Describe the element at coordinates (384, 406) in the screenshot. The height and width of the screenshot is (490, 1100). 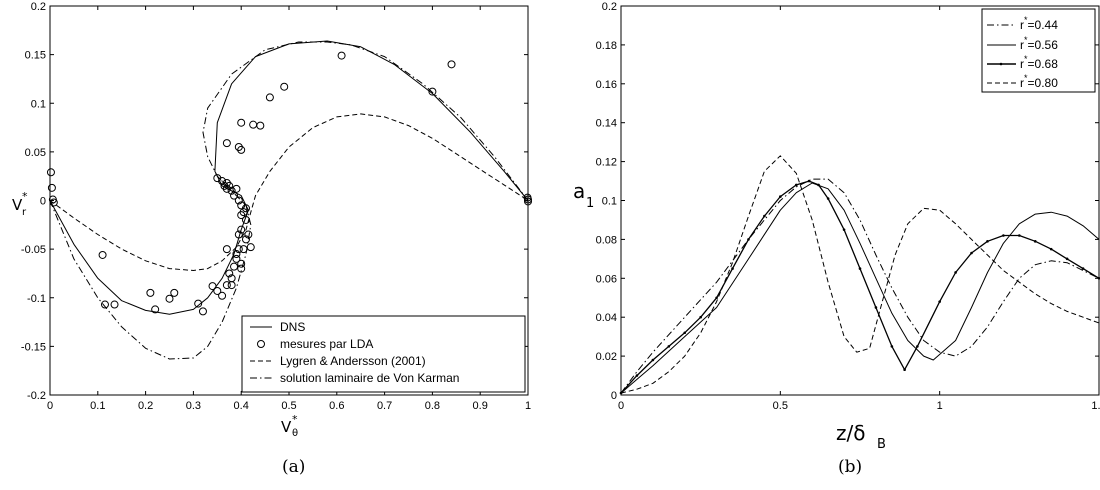
I see `x-tick-label: 0.7` at that location.